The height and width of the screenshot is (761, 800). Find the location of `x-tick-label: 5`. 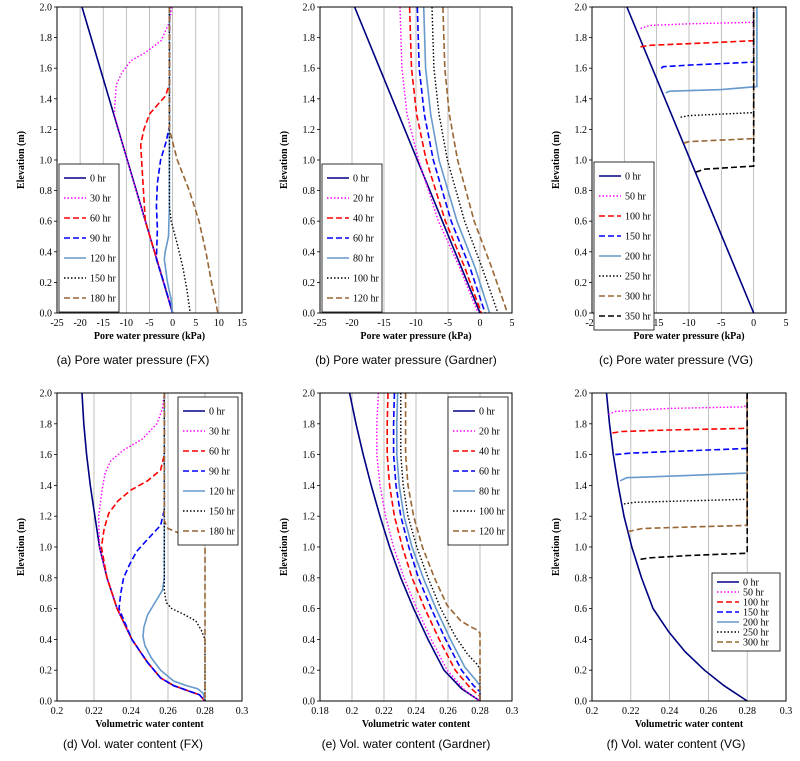

x-tick-label: 5 is located at coordinates (512, 323).